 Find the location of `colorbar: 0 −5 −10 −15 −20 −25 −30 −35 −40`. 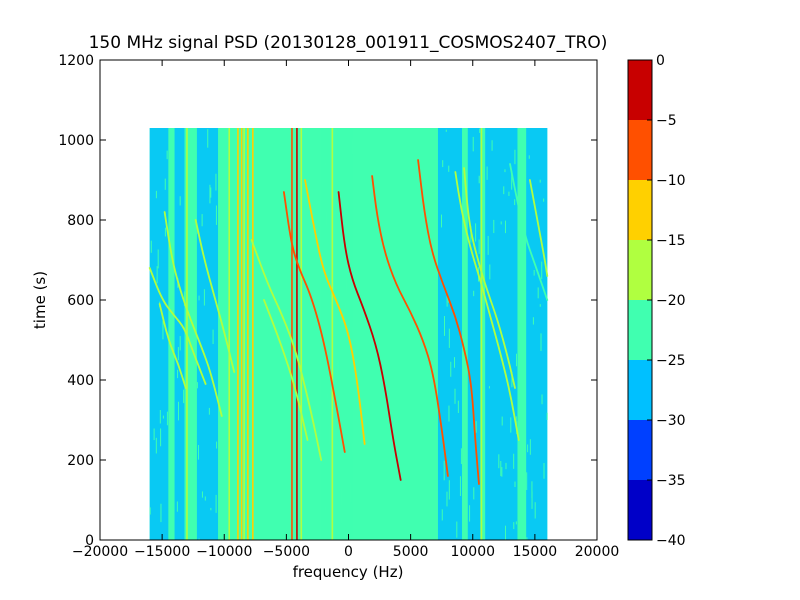

colorbar: 0 −5 −10 −15 −20 −25 −30 −35 −40 is located at coordinates (656, 301).